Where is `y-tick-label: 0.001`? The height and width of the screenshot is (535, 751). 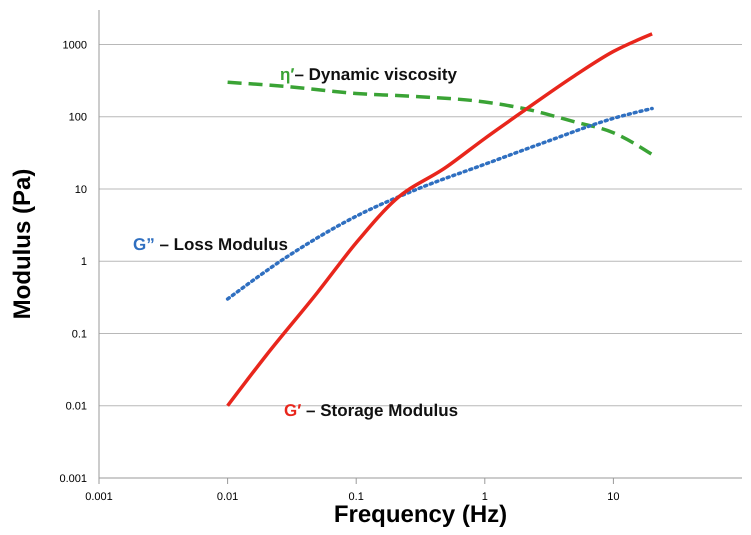
y-tick-label: 0.001 is located at coordinates (73, 479).